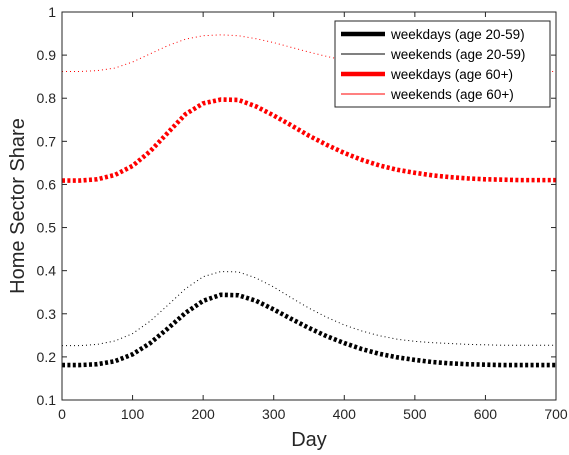 Image resolution: width=569 pixels, height=455 pixels. Describe the element at coordinates (47, 55) in the screenshot. I see `y-tick-label: 0.9` at that location.